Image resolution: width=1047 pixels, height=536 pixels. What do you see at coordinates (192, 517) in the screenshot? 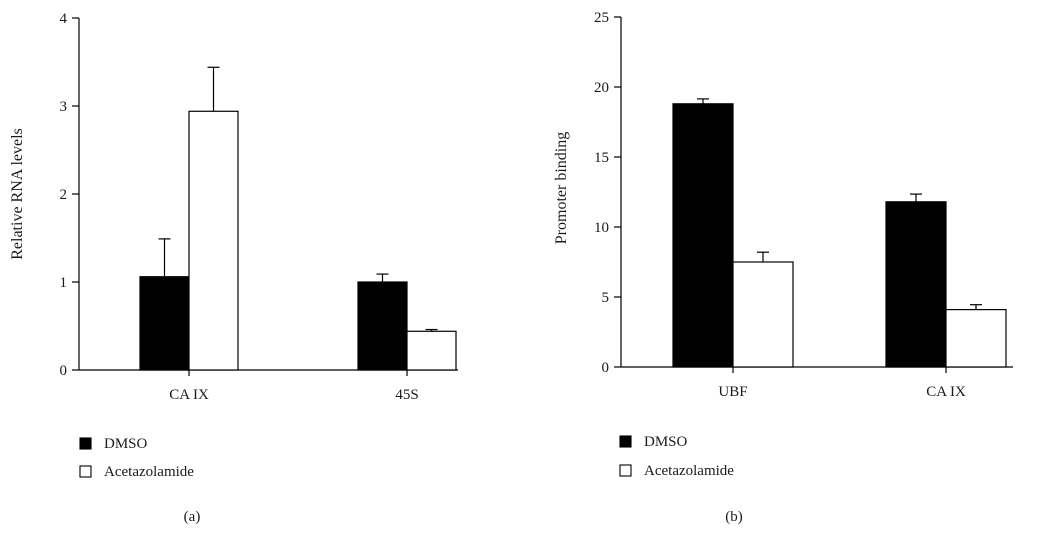
I see `panel-label: (a)` at bounding box center [192, 517].